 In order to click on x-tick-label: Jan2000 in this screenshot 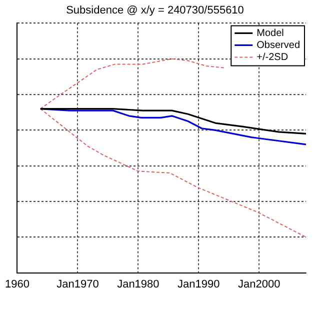, I will do `click(259, 284)`.